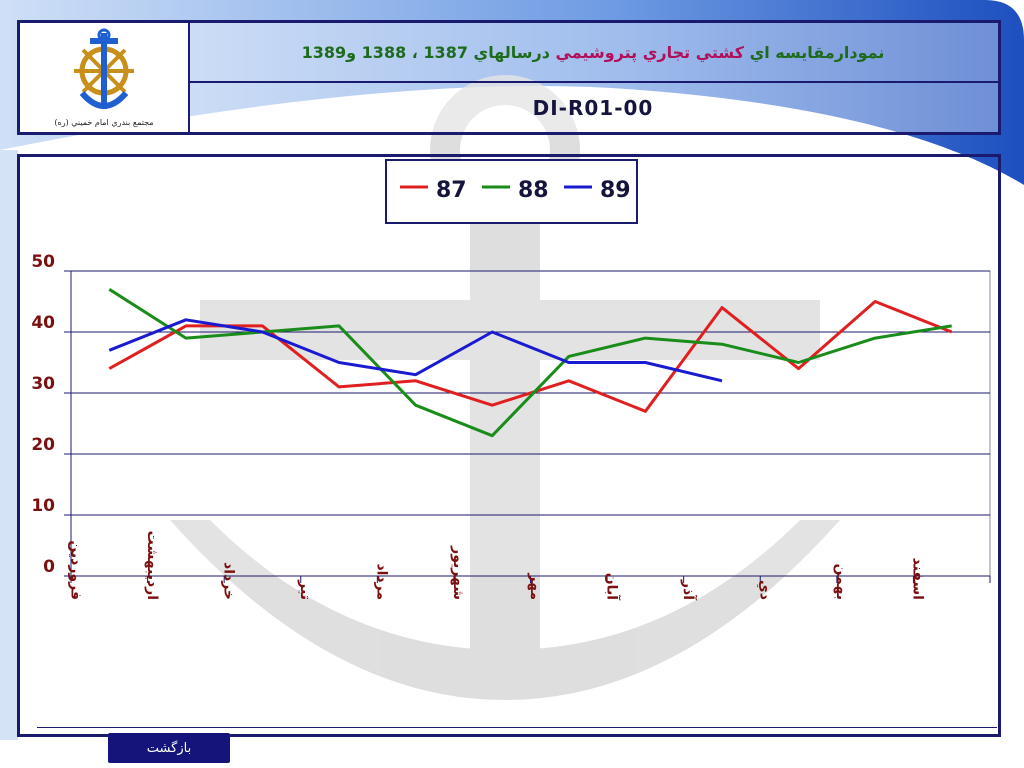 The image size is (1024, 768). Describe the element at coordinates (43, 384) in the screenshot. I see `y-tick-label: 30` at that location.